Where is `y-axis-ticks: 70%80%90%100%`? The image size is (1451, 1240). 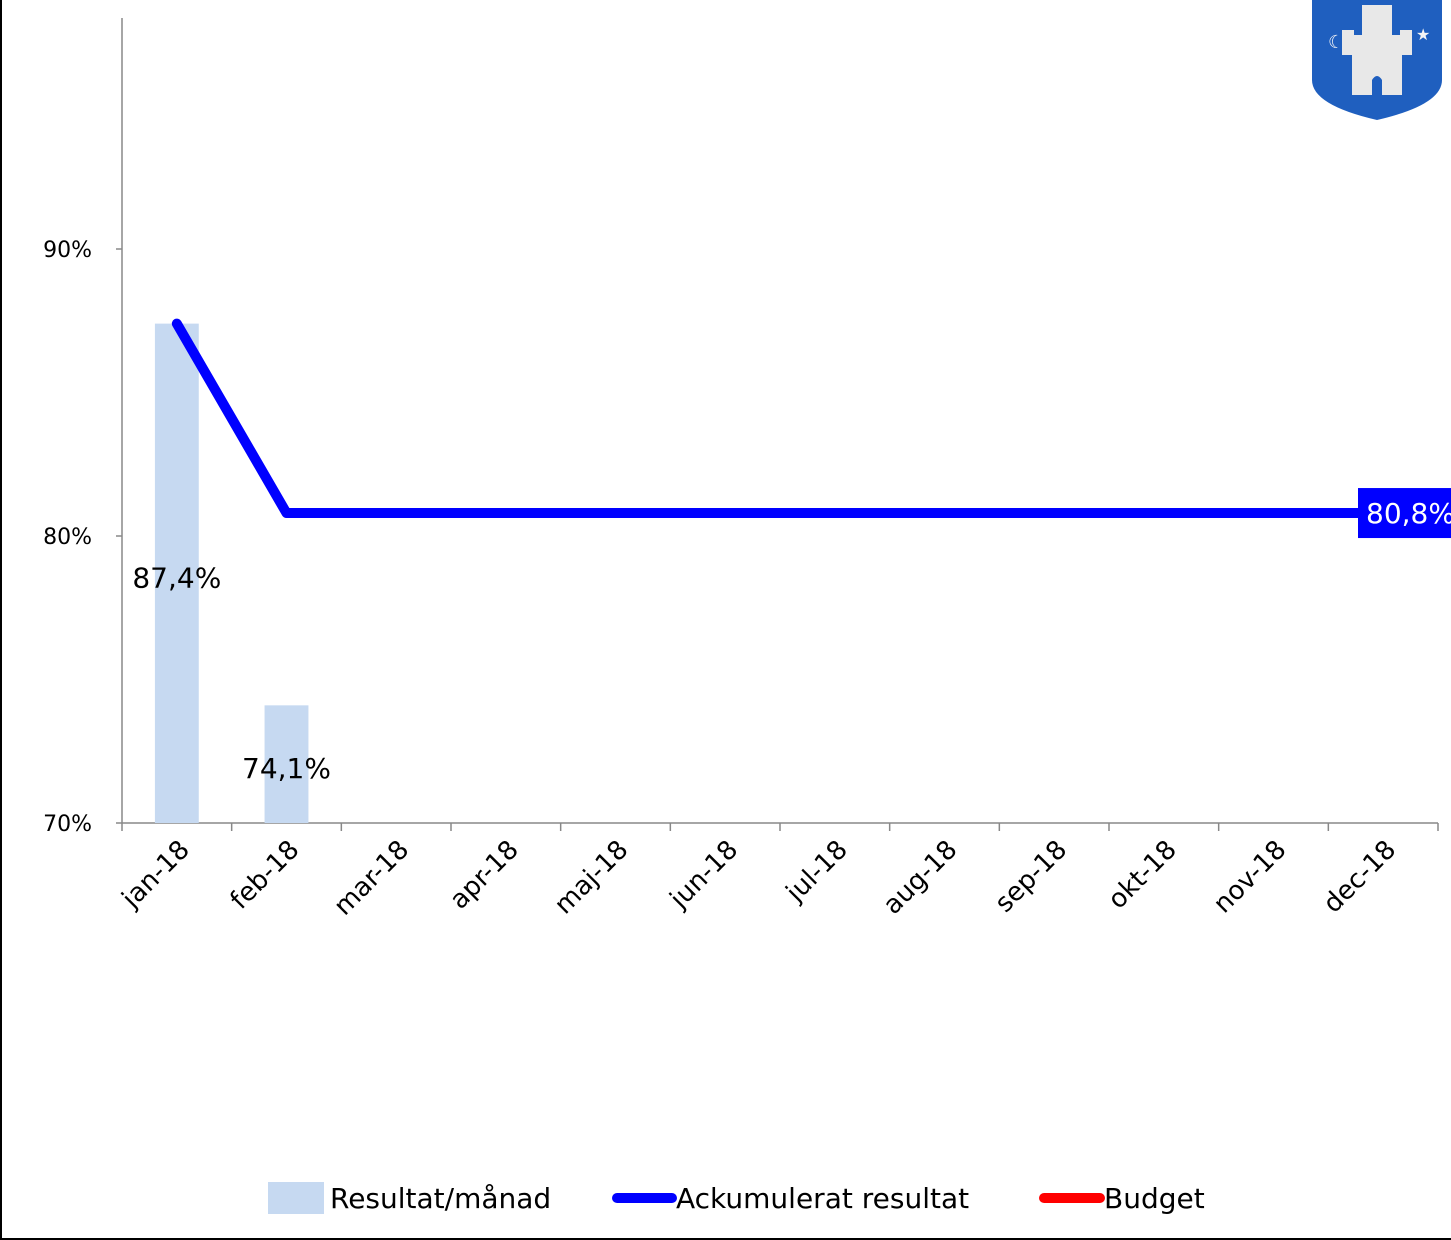
y-axis-ticks: 70%80%90%100% is located at coordinates (82, 537).